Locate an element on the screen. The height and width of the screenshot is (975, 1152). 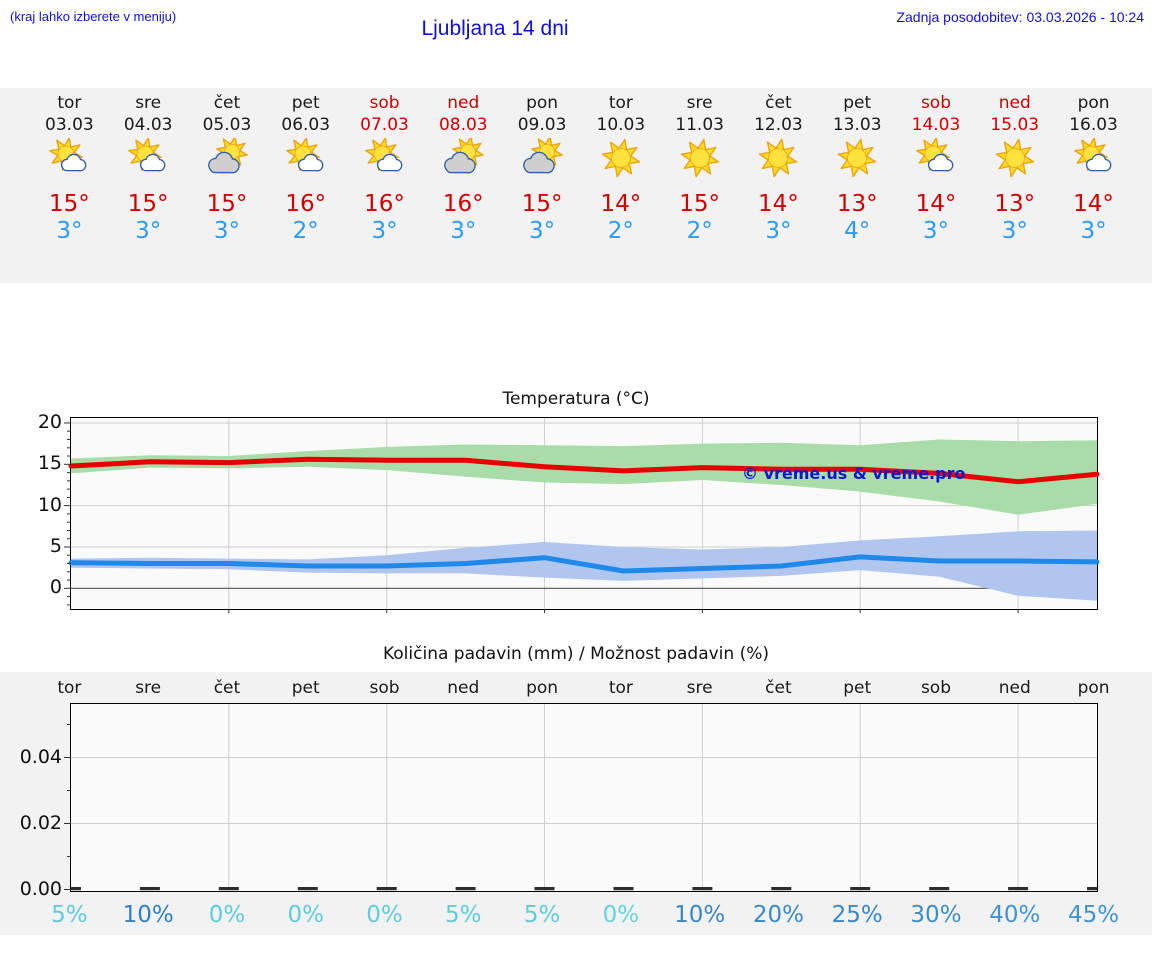
day-column: ned 15.03 13° 3° is located at coordinates (1014, 168).